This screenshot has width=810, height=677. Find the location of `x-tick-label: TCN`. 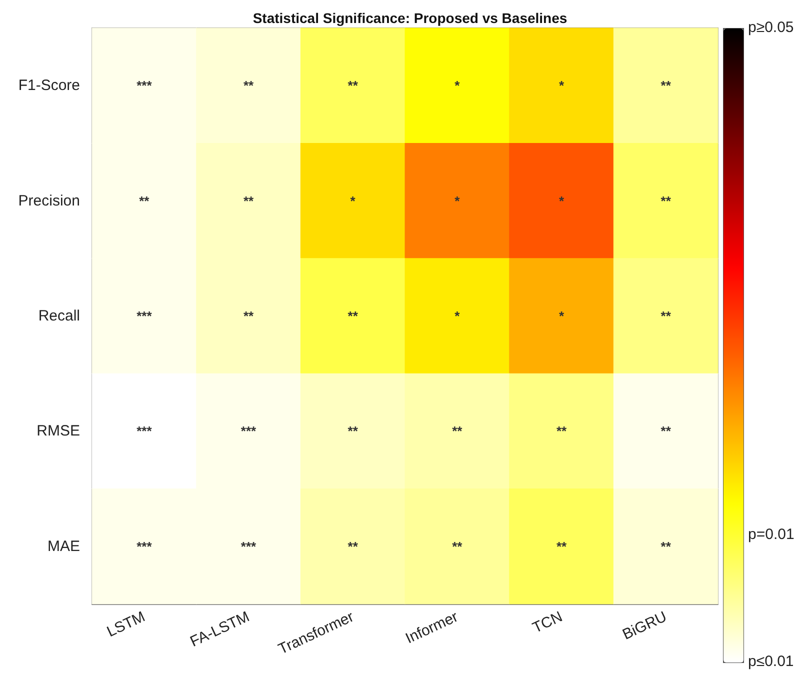

x-tick-label: TCN is located at coordinates (548, 622).